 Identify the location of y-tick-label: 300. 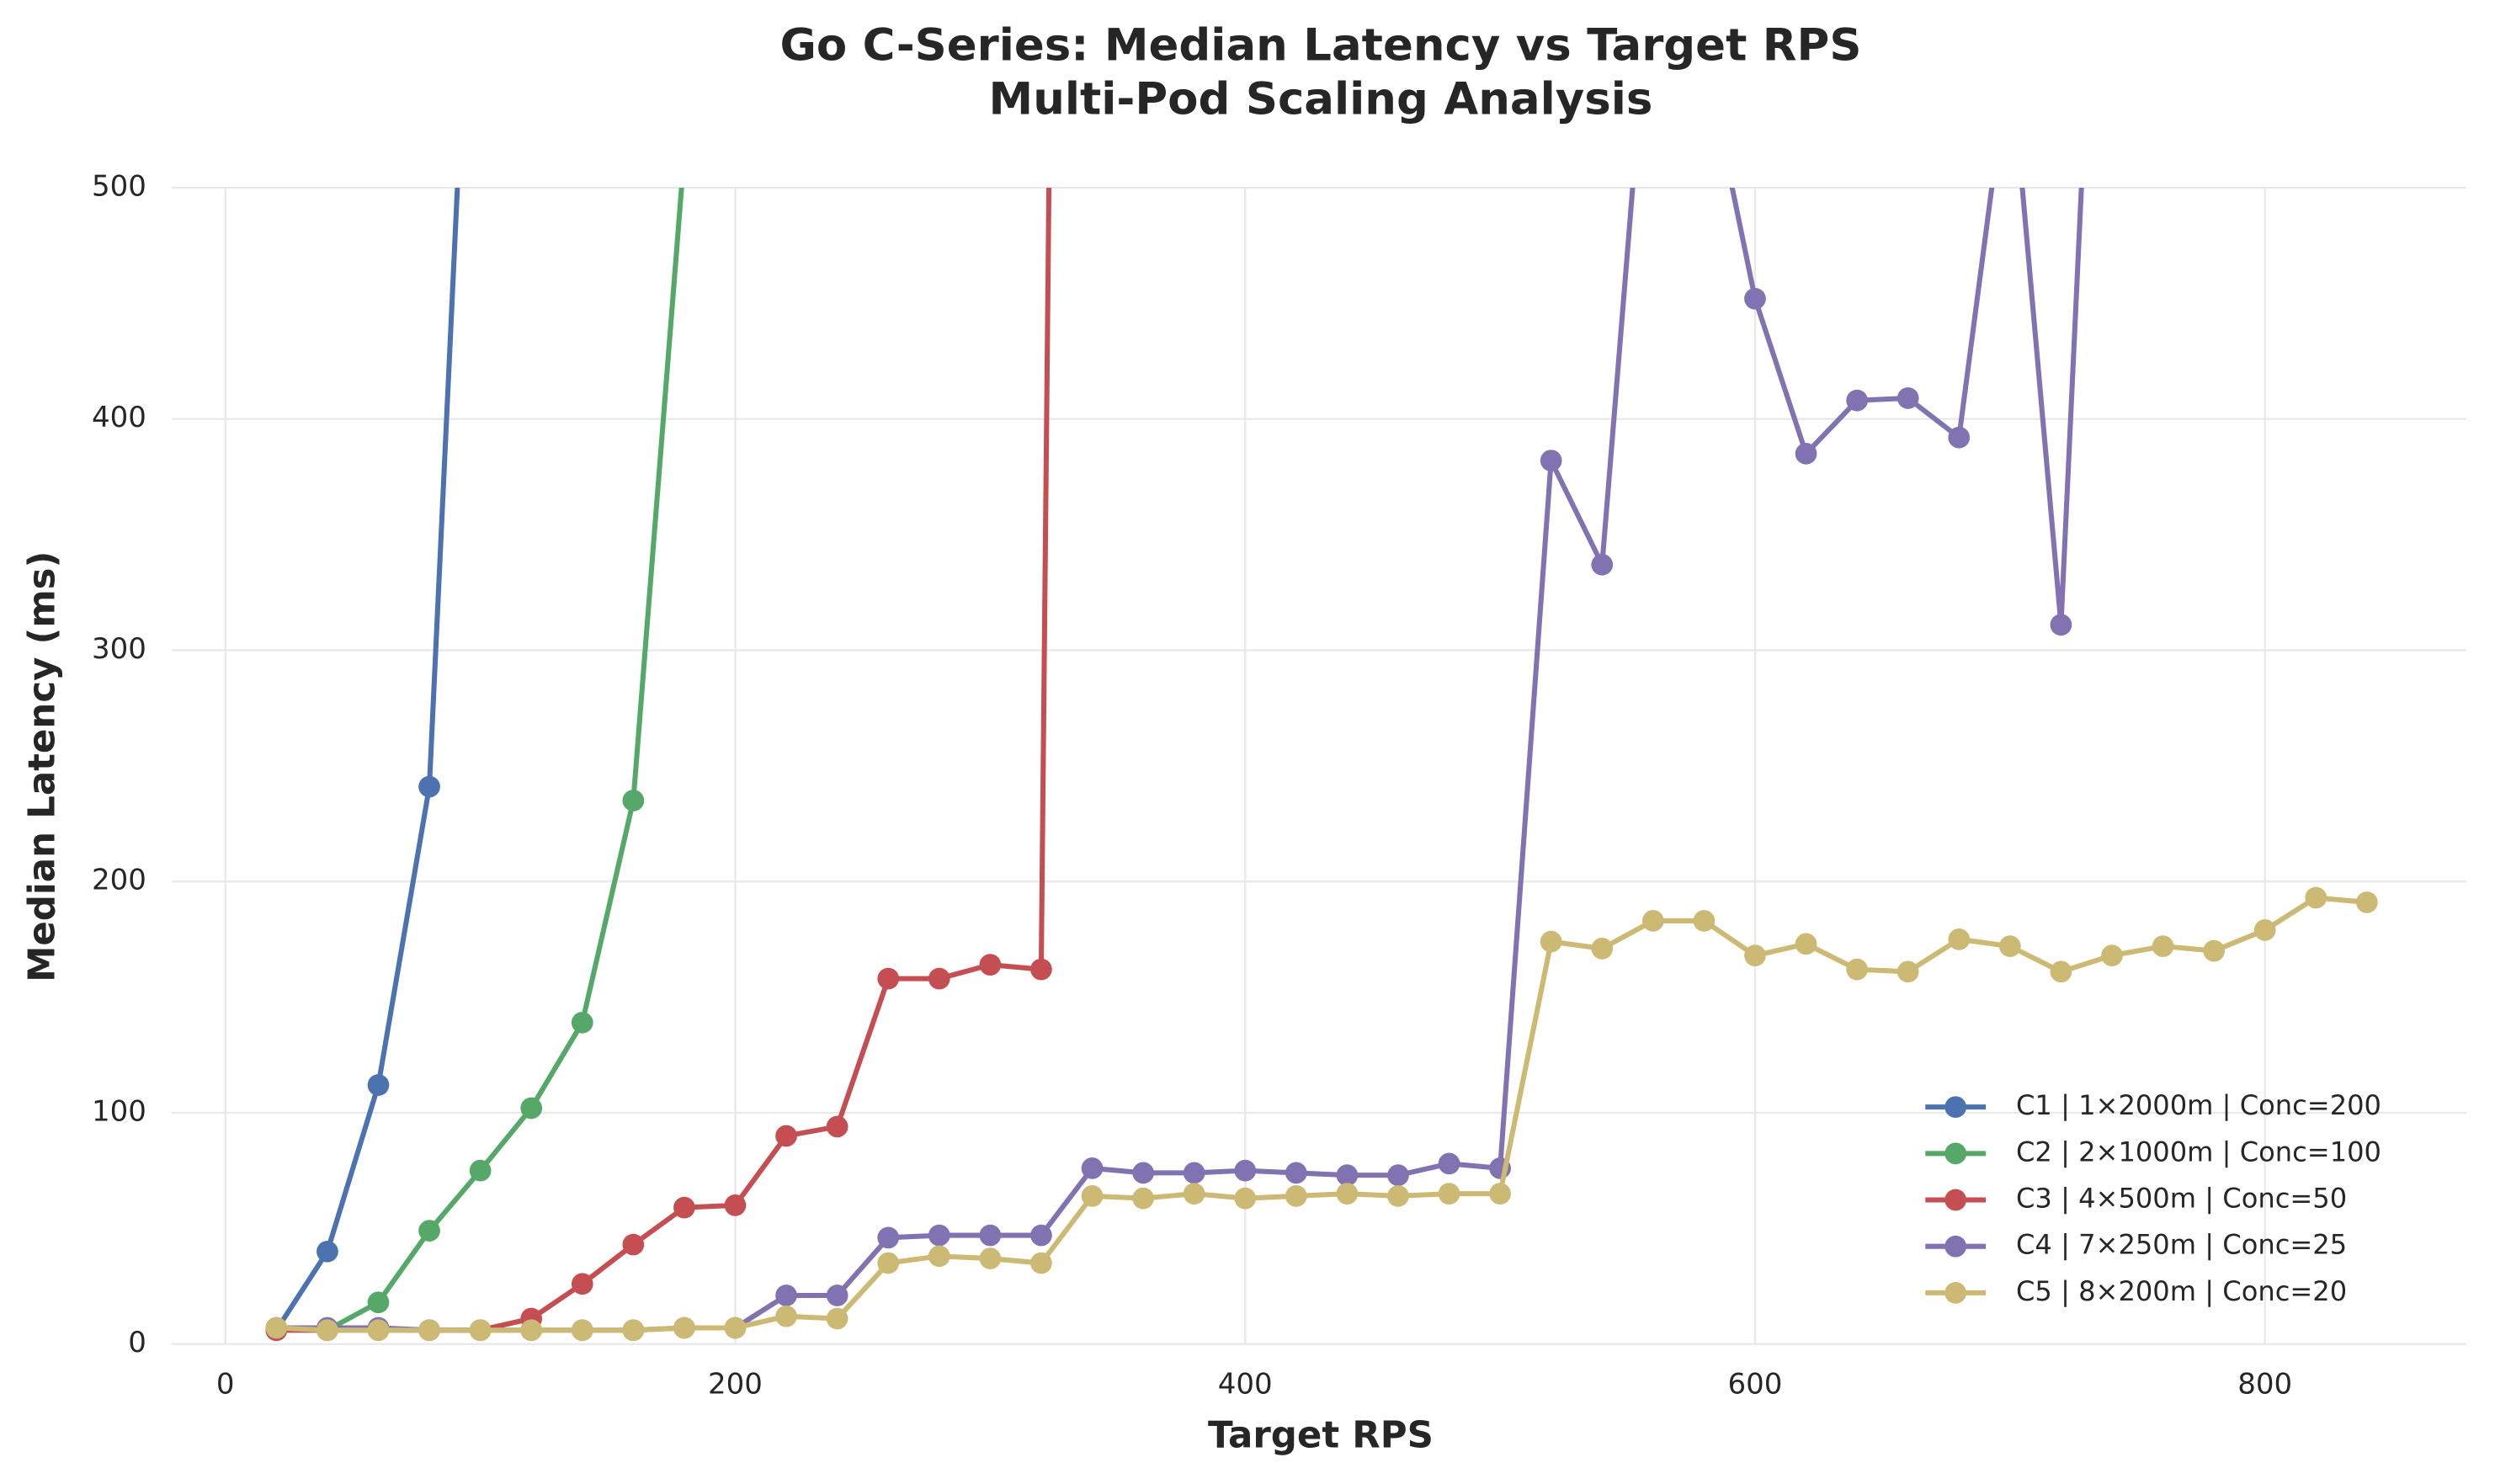
(119, 649).